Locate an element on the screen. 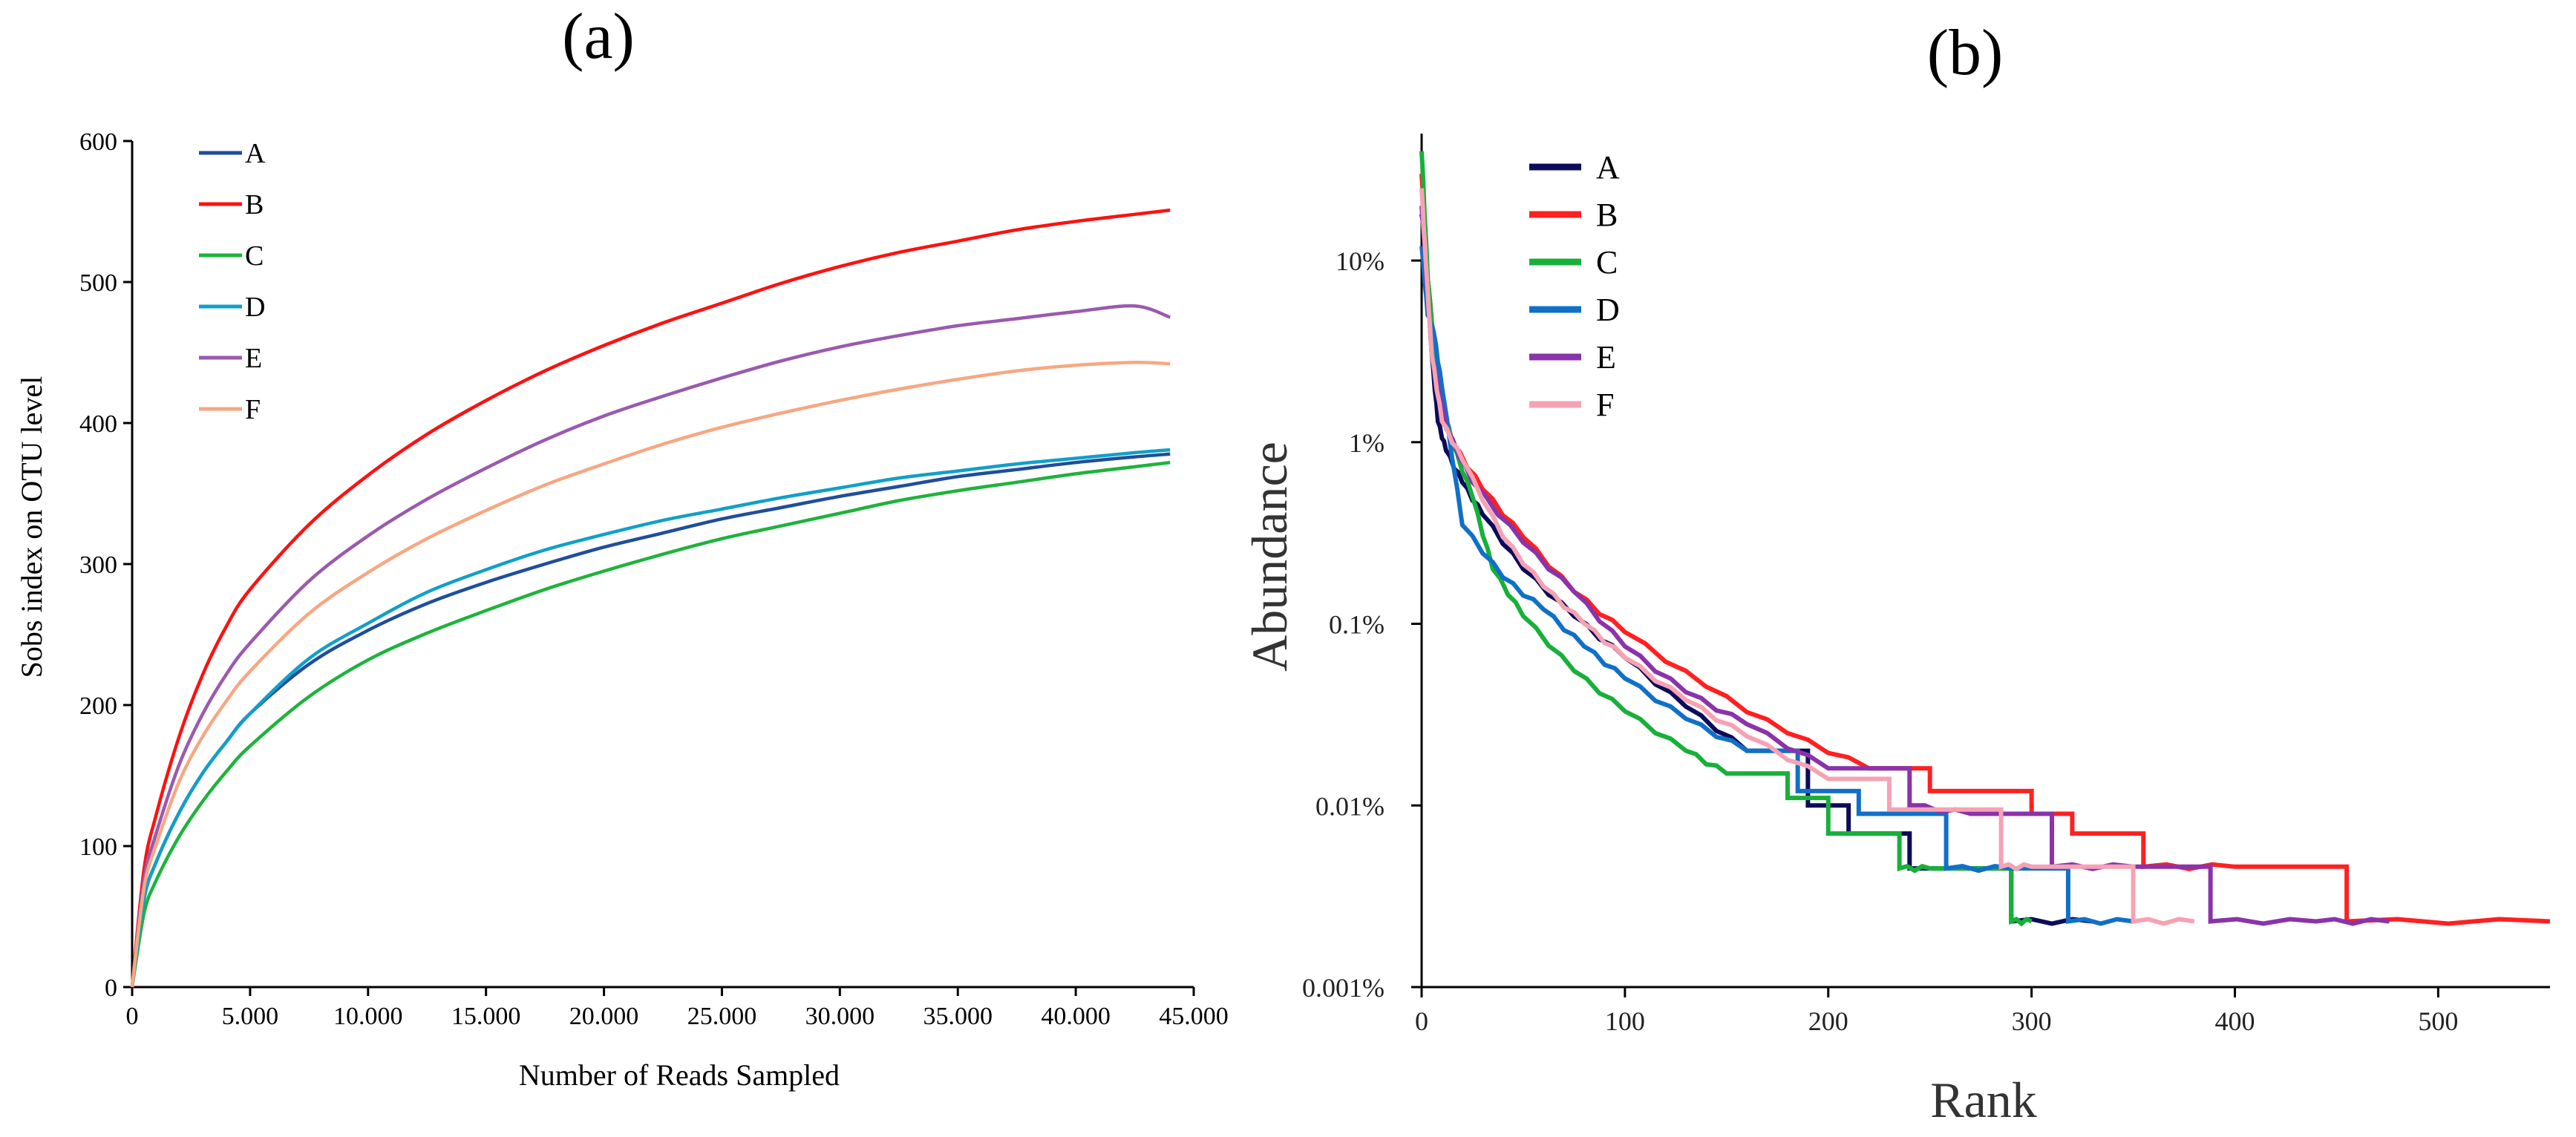  panel-b-legend-label-d: D is located at coordinates (1608, 310).